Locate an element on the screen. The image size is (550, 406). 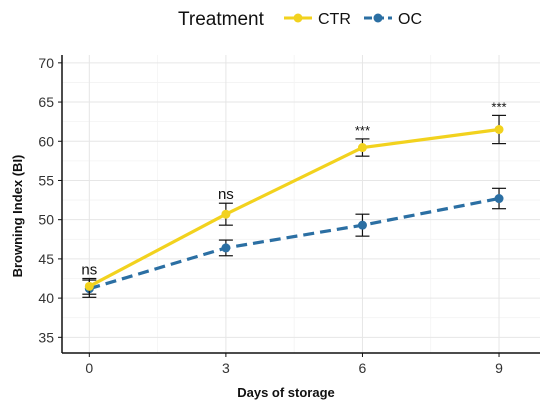
y-tick-label: 65 is located at coordinates (46, 102).